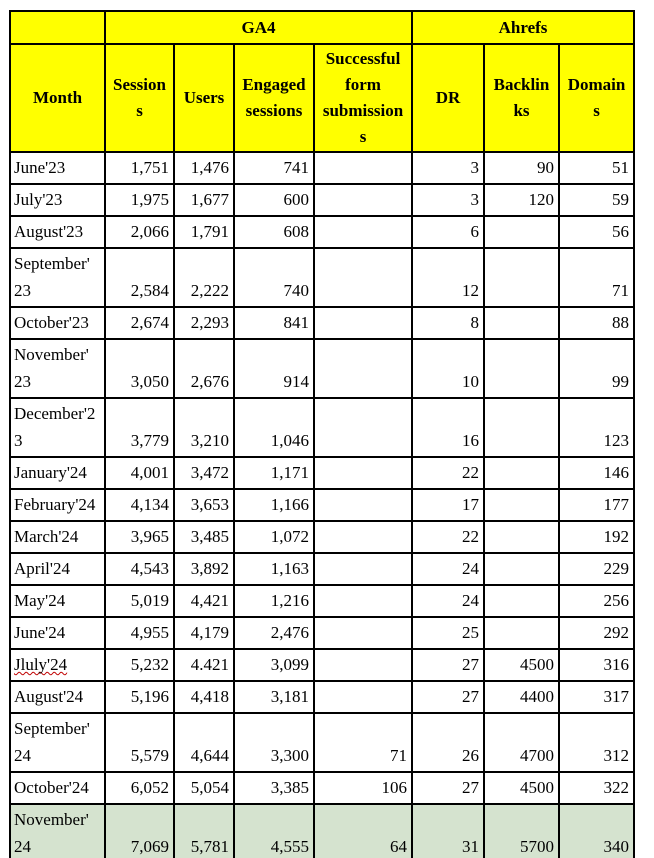 This screenshot has height=858, width=654. Describe the element at coordinates (204, 830) in the screenshot. I see `cell-users: 5,781` at that location.